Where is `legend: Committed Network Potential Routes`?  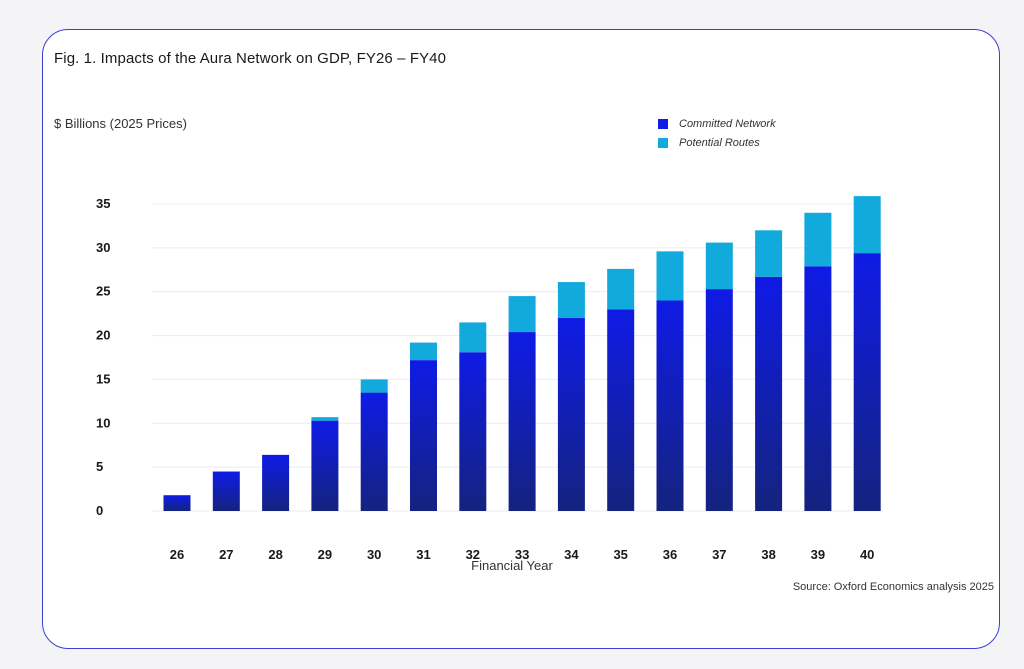
legend: Committed Network Potential Routes is located at coordinates (717, 133).